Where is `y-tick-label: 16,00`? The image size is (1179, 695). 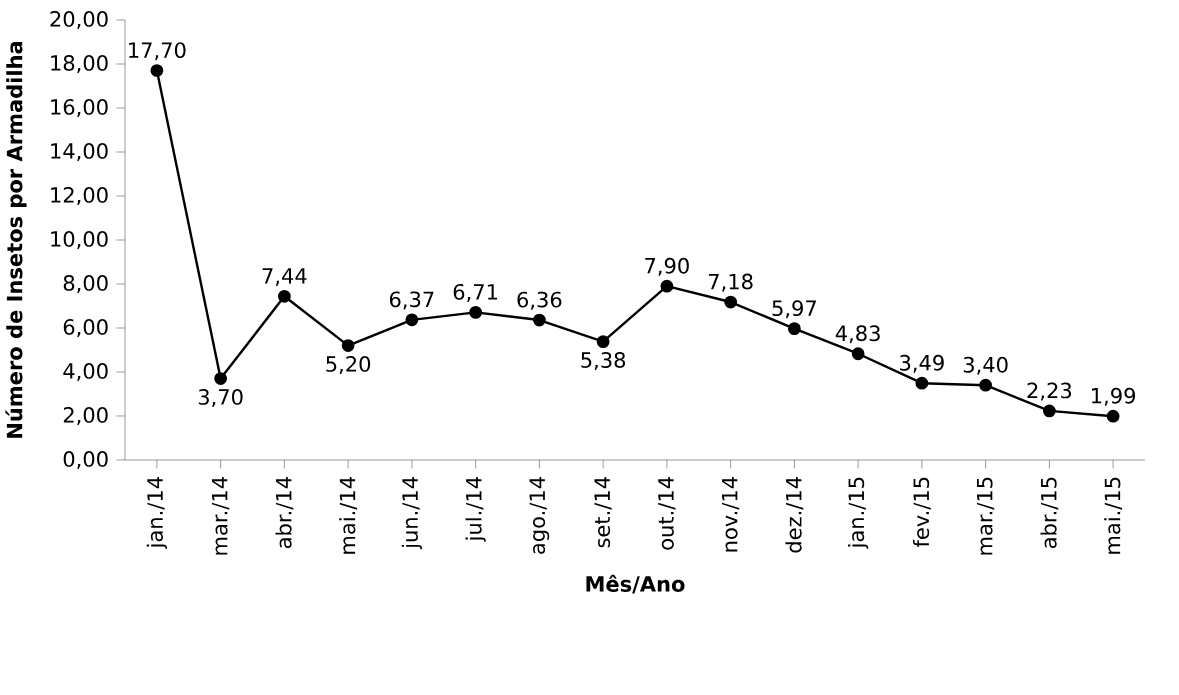
y-tick-label: 16,00 is located at coordinates (79, 108).